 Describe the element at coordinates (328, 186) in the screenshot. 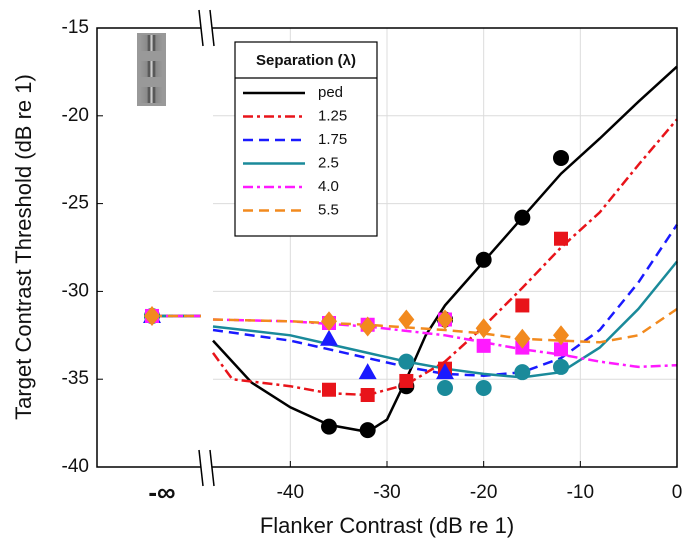

I see `legend-label: 4.0` at that location.